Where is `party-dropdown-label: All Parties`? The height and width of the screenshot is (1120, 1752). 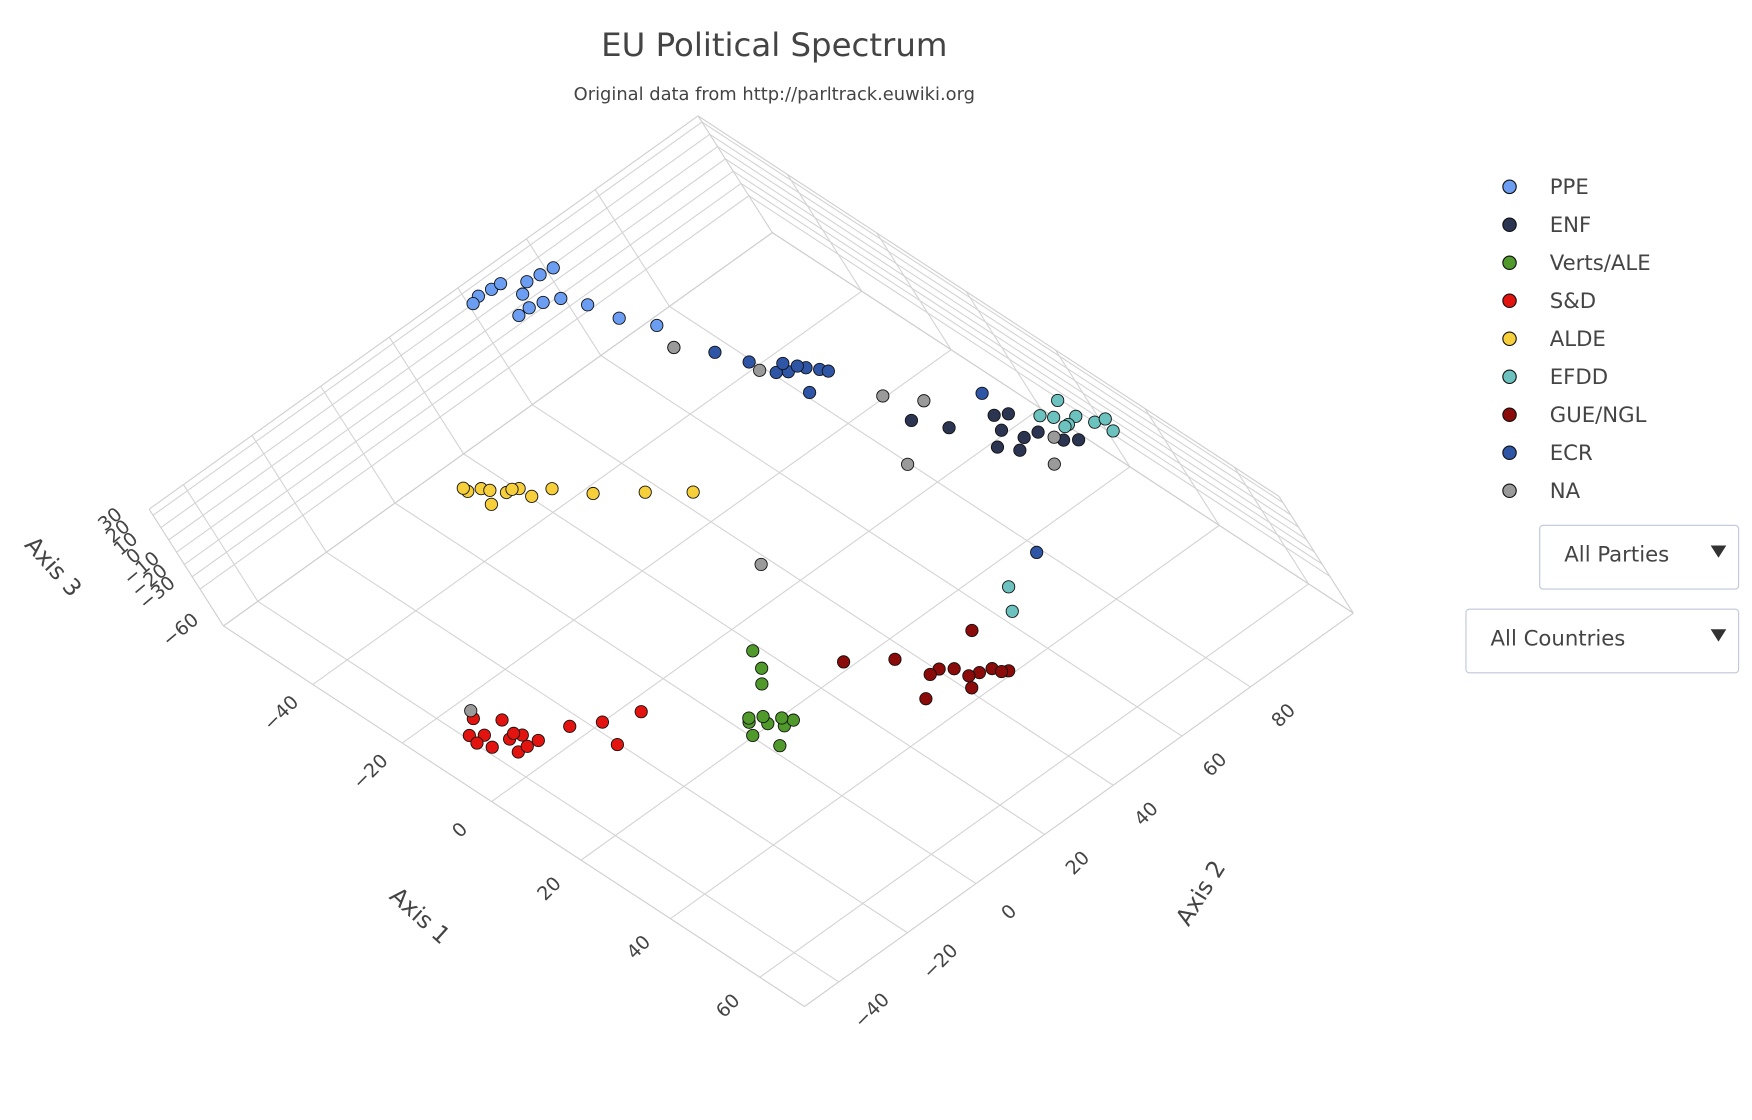
party-dropdown-label: All Parties is located at coordinates (1616, 555).